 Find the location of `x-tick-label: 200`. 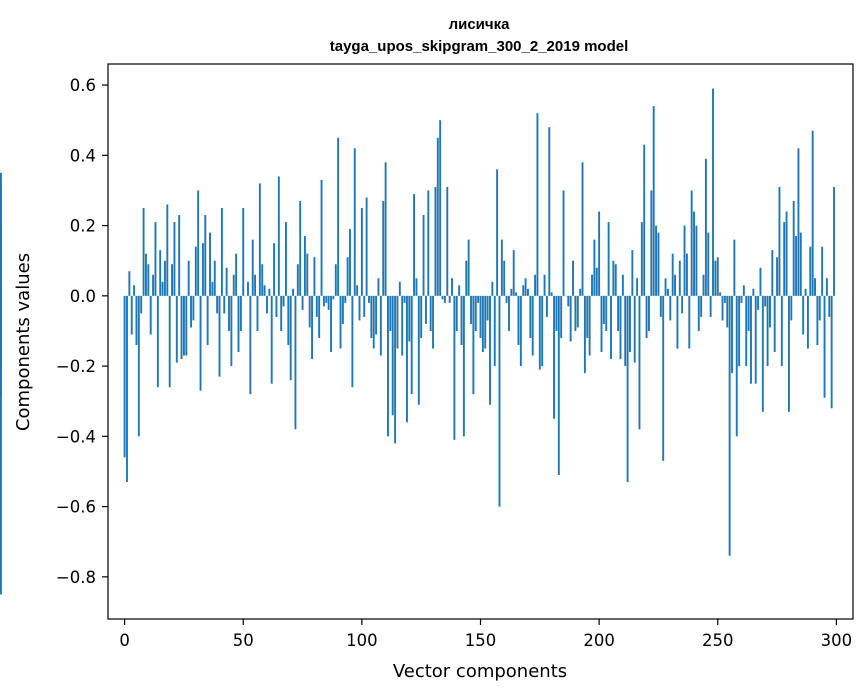

x-tick-label: 200 is located at coordinates (599, 640).